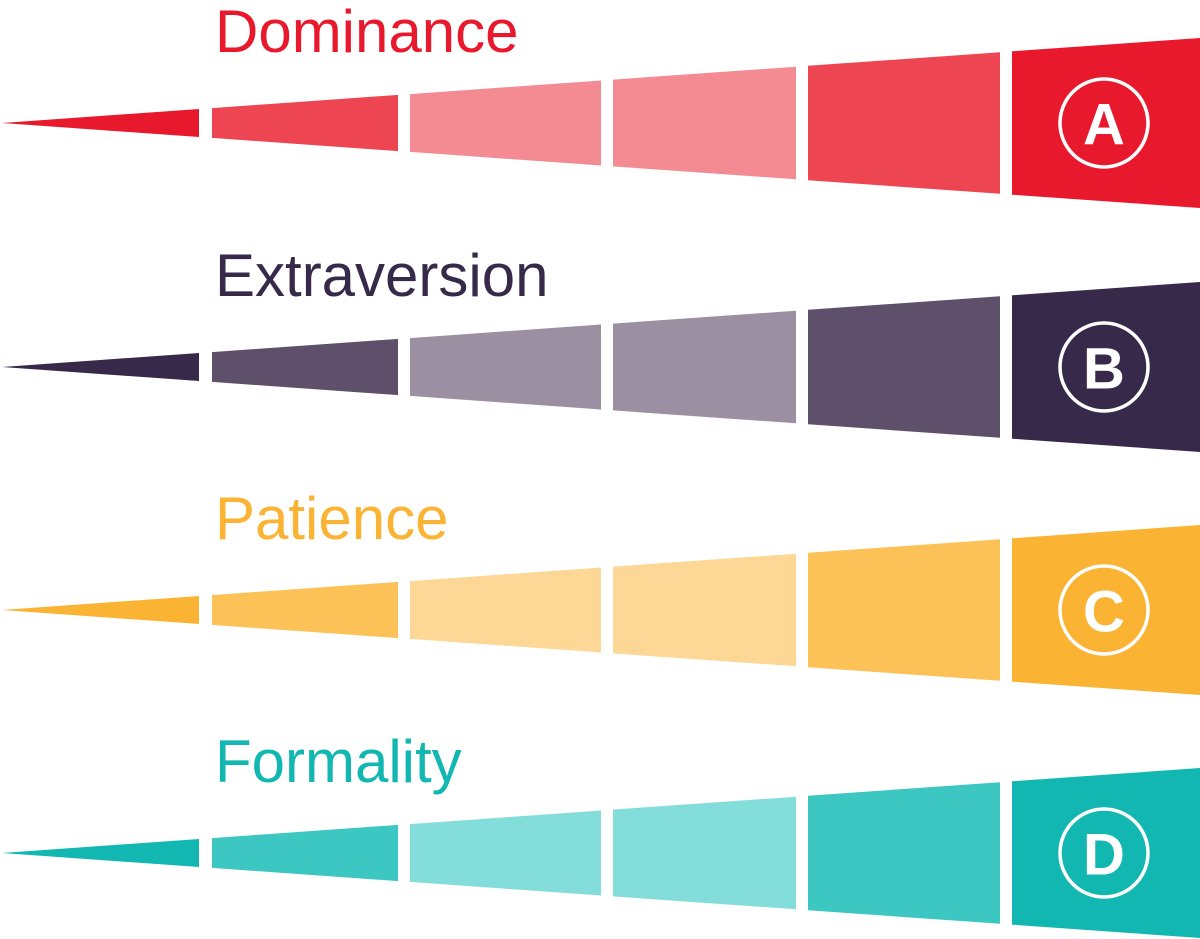 The height and width of the screenshot is (939, 1200). Describe the element at coordinates (1104, 125) in the screenshot. I see `badge-letter: A` at that location.